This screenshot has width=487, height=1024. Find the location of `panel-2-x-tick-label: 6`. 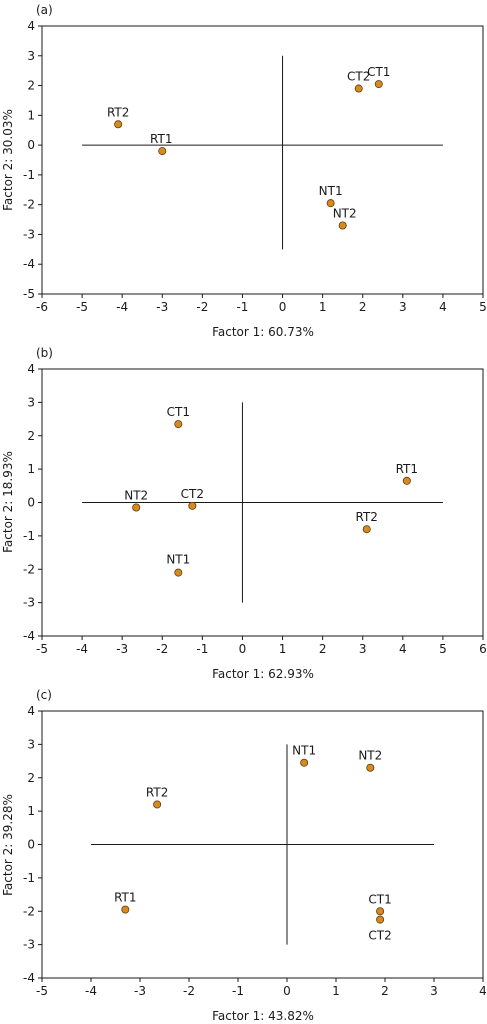

panel-2-x-tick-label: 6 is located at coordinates (483, 649).